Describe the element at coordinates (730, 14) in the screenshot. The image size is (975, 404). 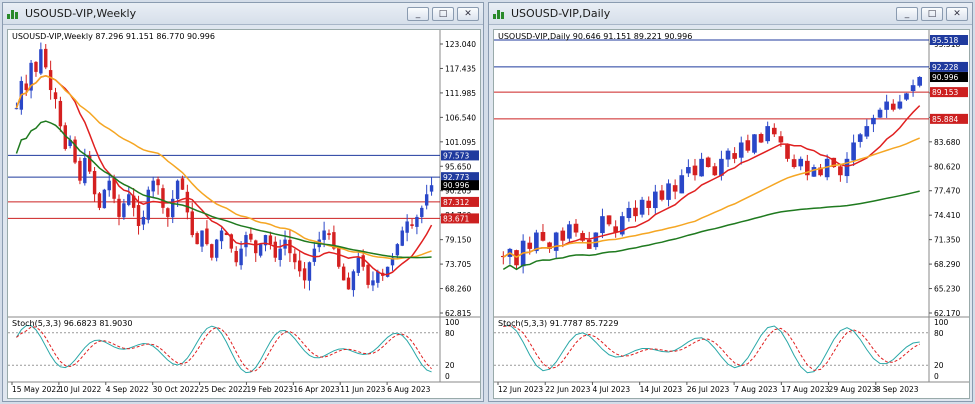
I see `title-bar: USOUSD-VIP,Daily _ □ ✕` at that location.